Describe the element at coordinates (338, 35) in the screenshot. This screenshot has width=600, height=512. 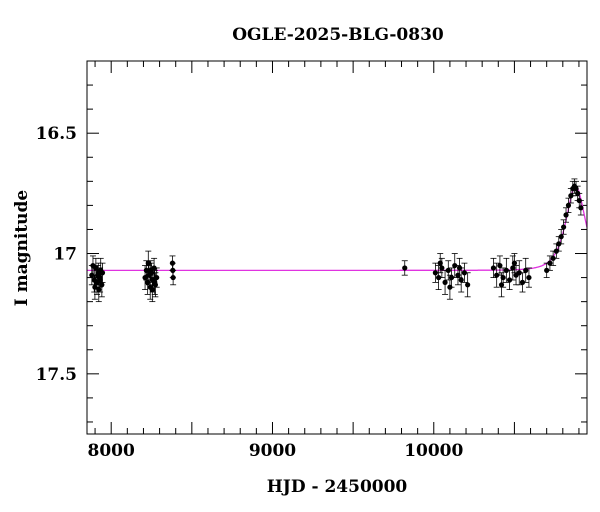
I see `chart-title: OGLE-2025-BLG-0830` at that location.